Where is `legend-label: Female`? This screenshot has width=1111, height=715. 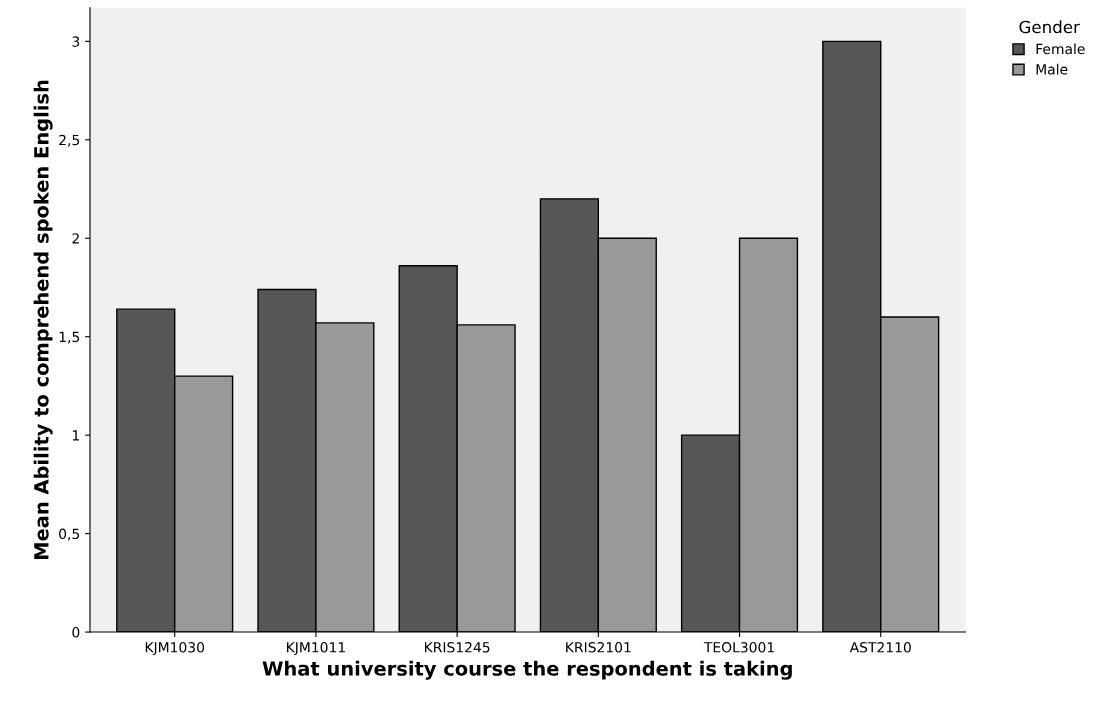 legend-label: Female is located at coordinates (1060, 49).